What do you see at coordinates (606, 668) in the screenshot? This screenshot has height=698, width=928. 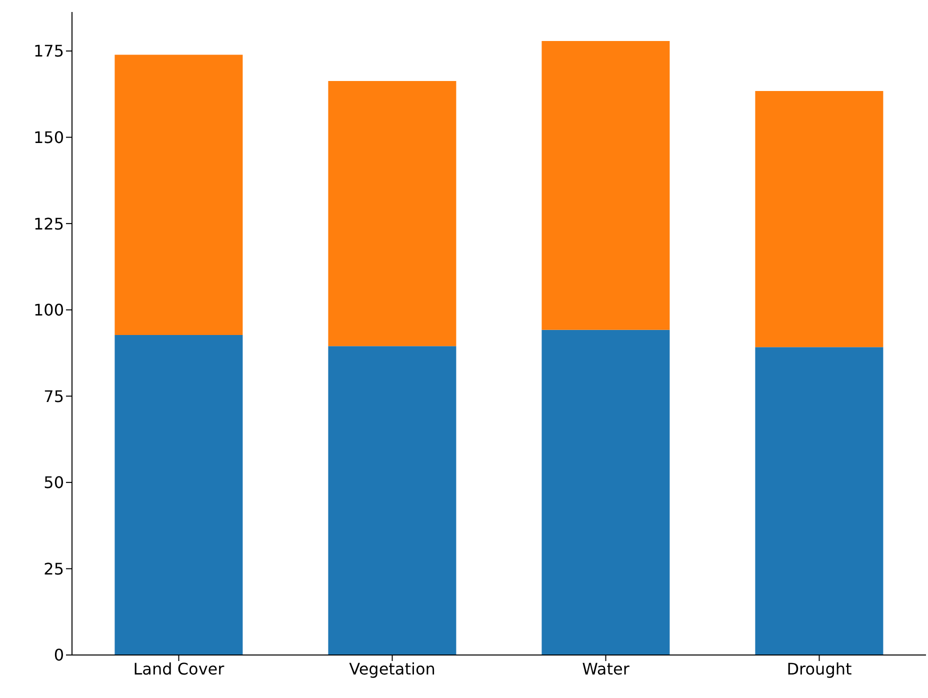 I see `x-tick-label: Water` at bounding box center [606, 668].